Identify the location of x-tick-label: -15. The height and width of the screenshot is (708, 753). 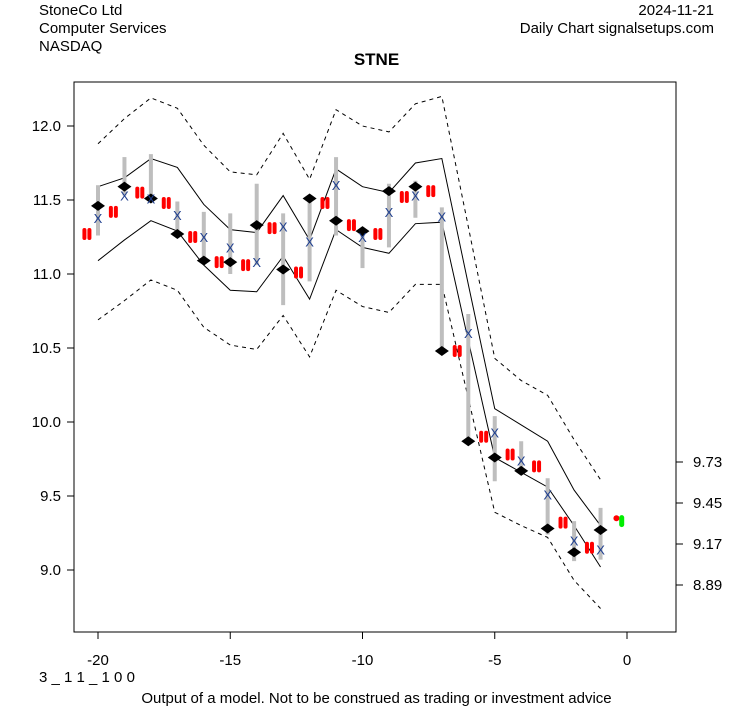
(230, 660).